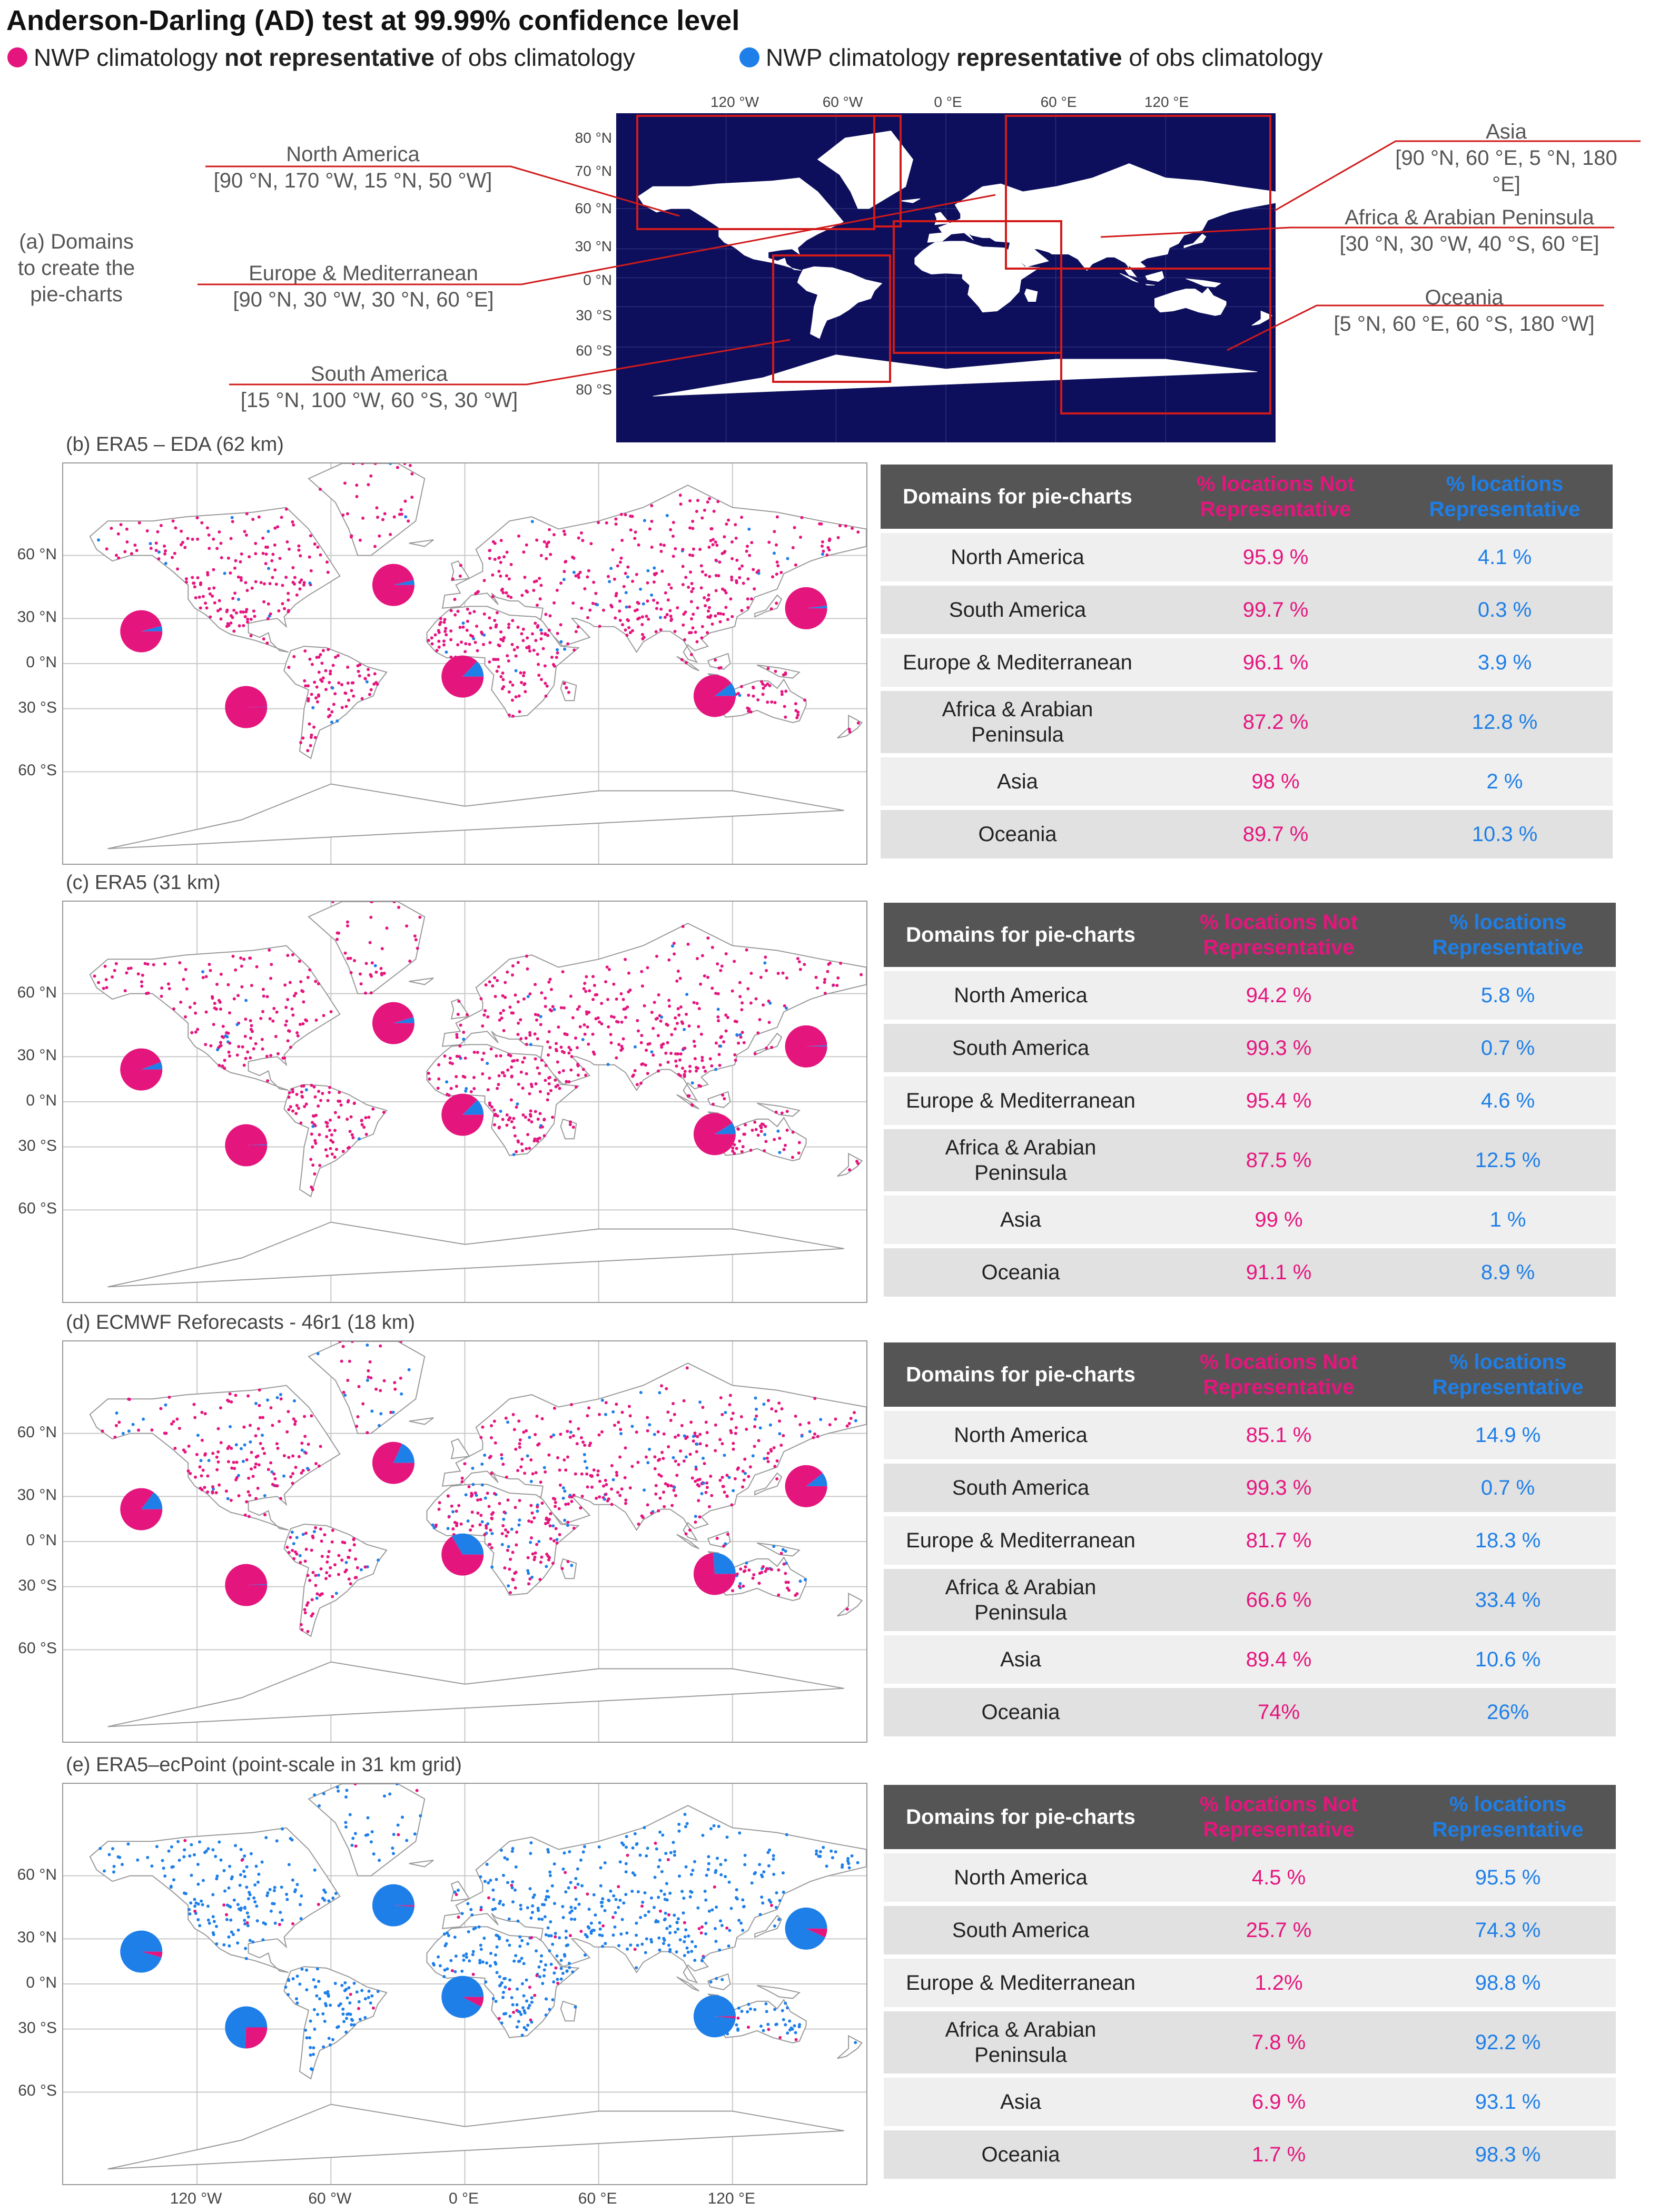 The image size is (1659, 2212). I want to click on lon-tick-0: 120 °W, so click(196, 2198).